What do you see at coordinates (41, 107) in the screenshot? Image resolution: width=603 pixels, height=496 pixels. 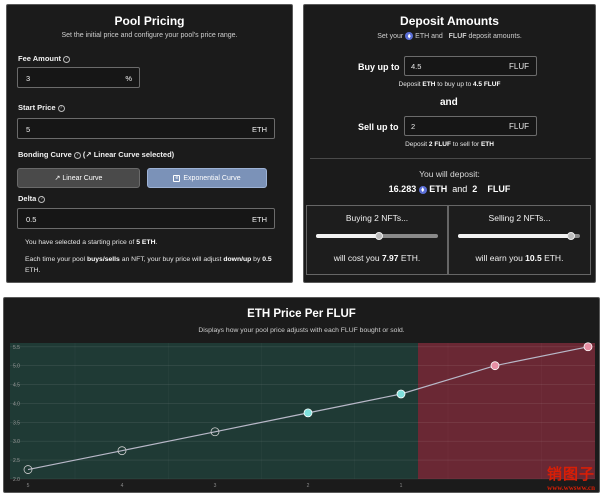 I see `start-price-label: Start Price?` at bounding box center [41, 107].